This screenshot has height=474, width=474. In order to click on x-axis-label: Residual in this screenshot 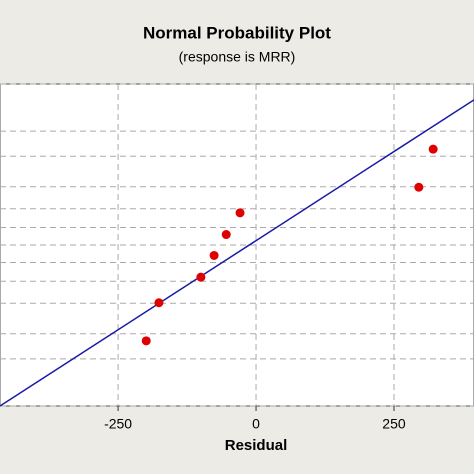, I will do `click(256, 445)`.